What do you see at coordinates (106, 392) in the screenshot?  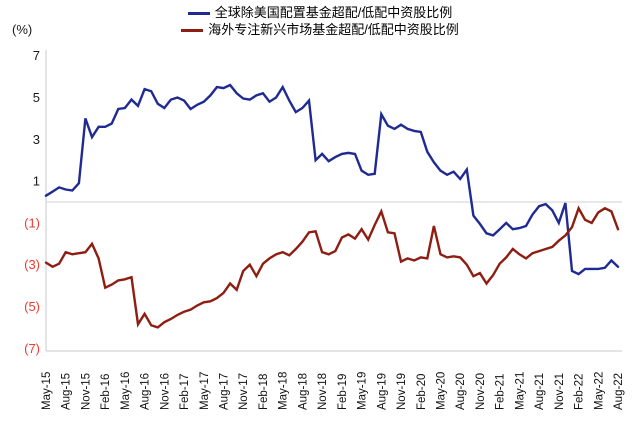 I see `x-tick-label: Feb-16` at bounding box center [106, 392].